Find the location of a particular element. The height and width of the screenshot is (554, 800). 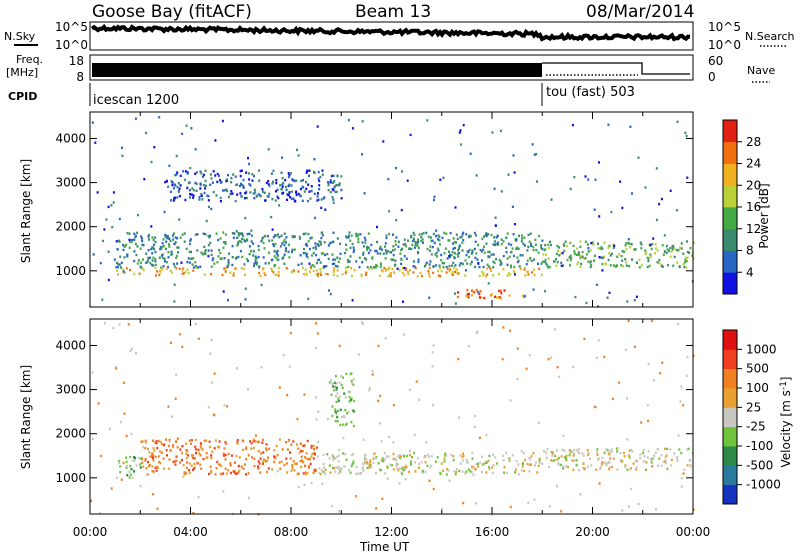

y-tick-label: 4000 is located at coordinates (70, 345).